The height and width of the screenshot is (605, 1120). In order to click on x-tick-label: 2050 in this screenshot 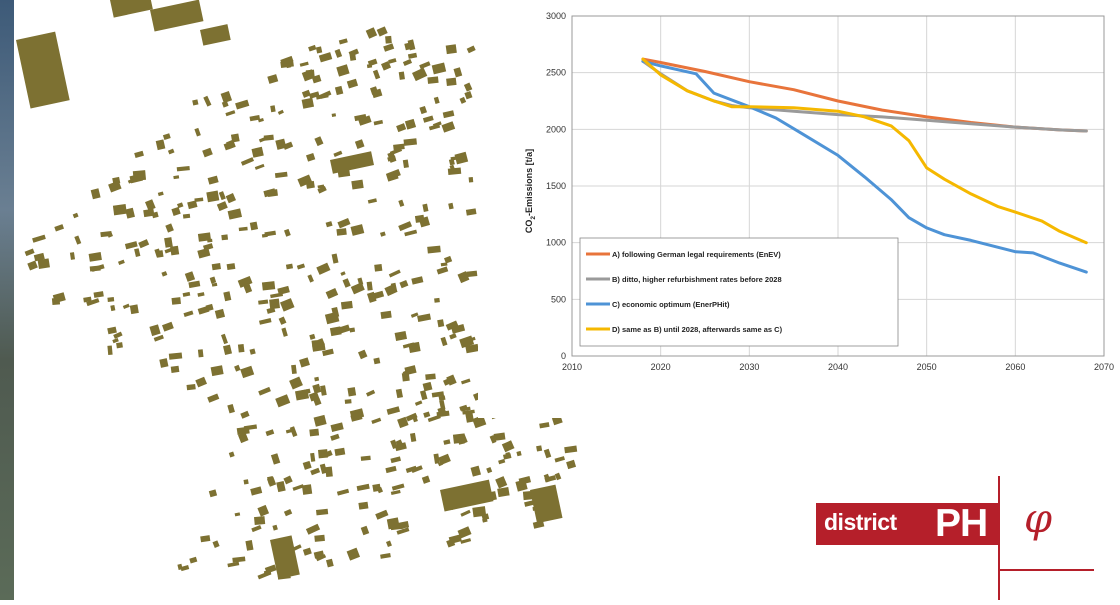, I will do `click(927, 367)`.